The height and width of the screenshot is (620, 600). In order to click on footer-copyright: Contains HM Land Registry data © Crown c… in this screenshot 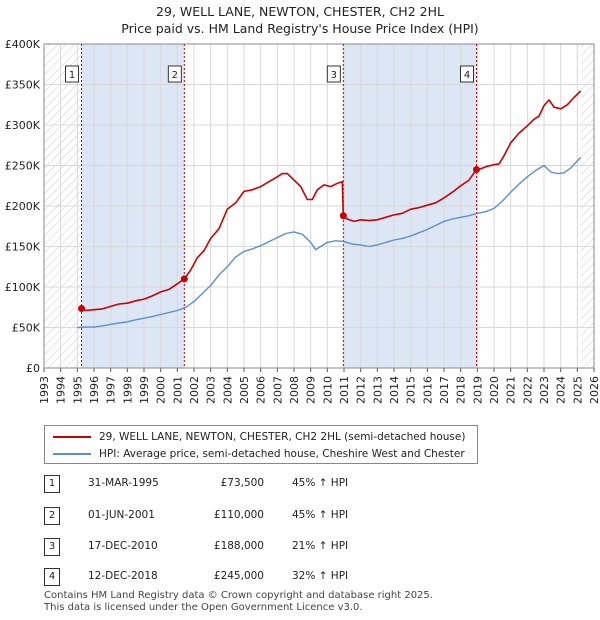, I will do `click(238, 595)`.